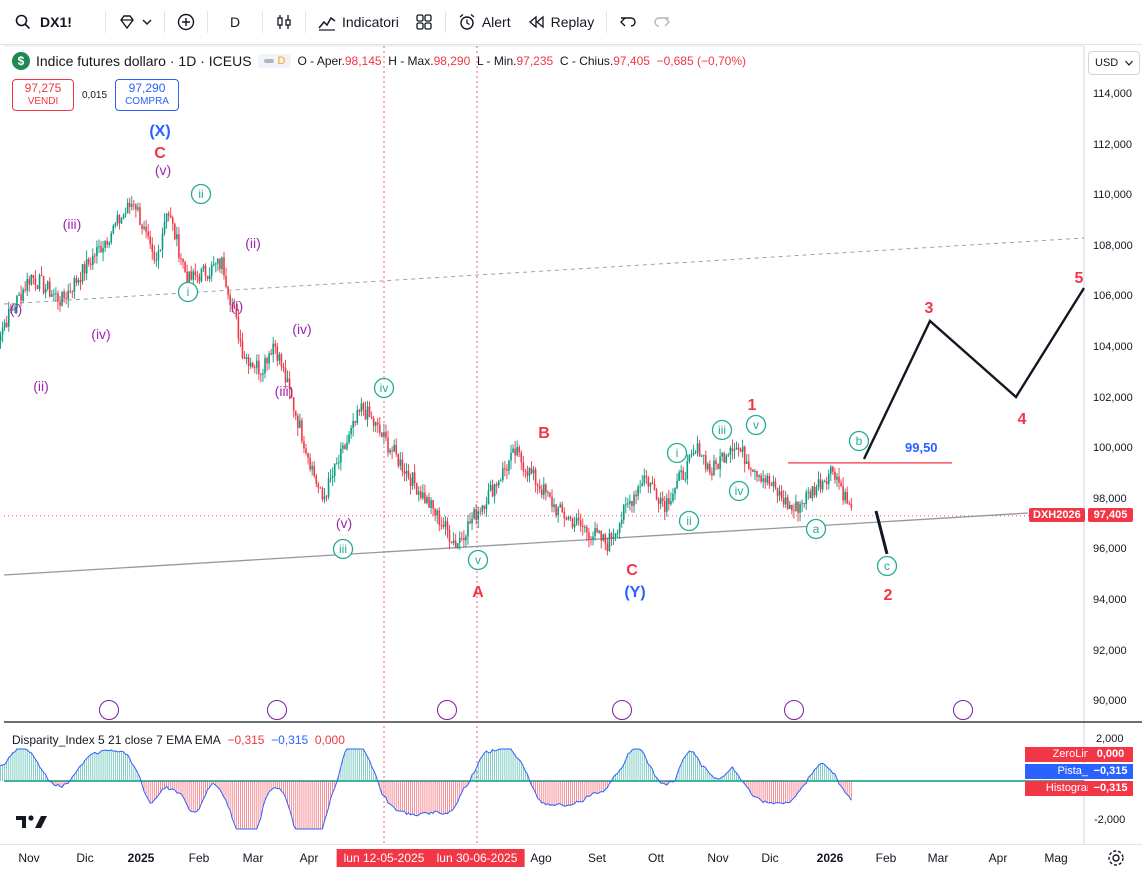 The height and width of the screenshot is (877, 1142). I want to click on grid-icon, so click(424, 22).